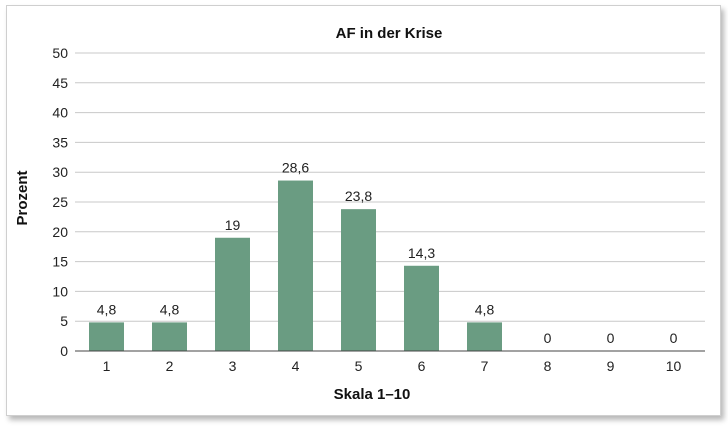  I want to click on y-tick-label: 25, so click(60, 202).